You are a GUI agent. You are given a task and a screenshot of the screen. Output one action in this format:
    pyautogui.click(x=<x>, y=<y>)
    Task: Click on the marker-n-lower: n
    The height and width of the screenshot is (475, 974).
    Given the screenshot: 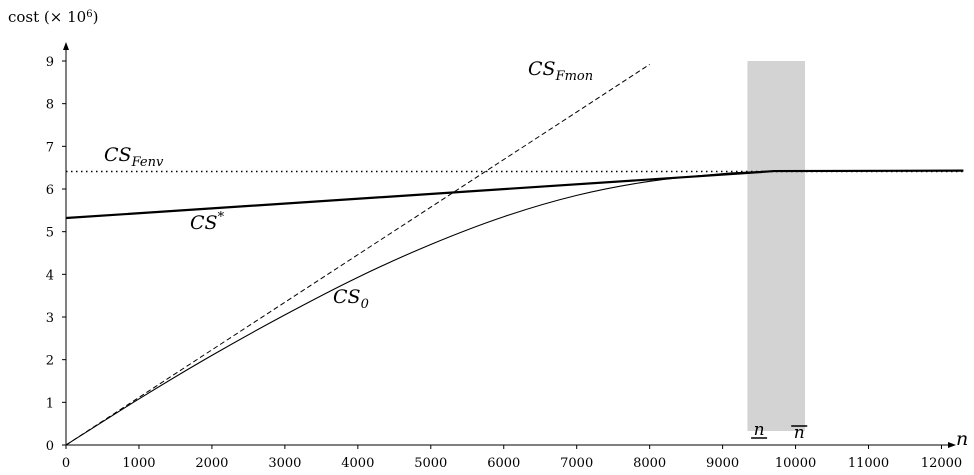 What is the action you would take?
    pyautogui.click(x=759, y=430)
    